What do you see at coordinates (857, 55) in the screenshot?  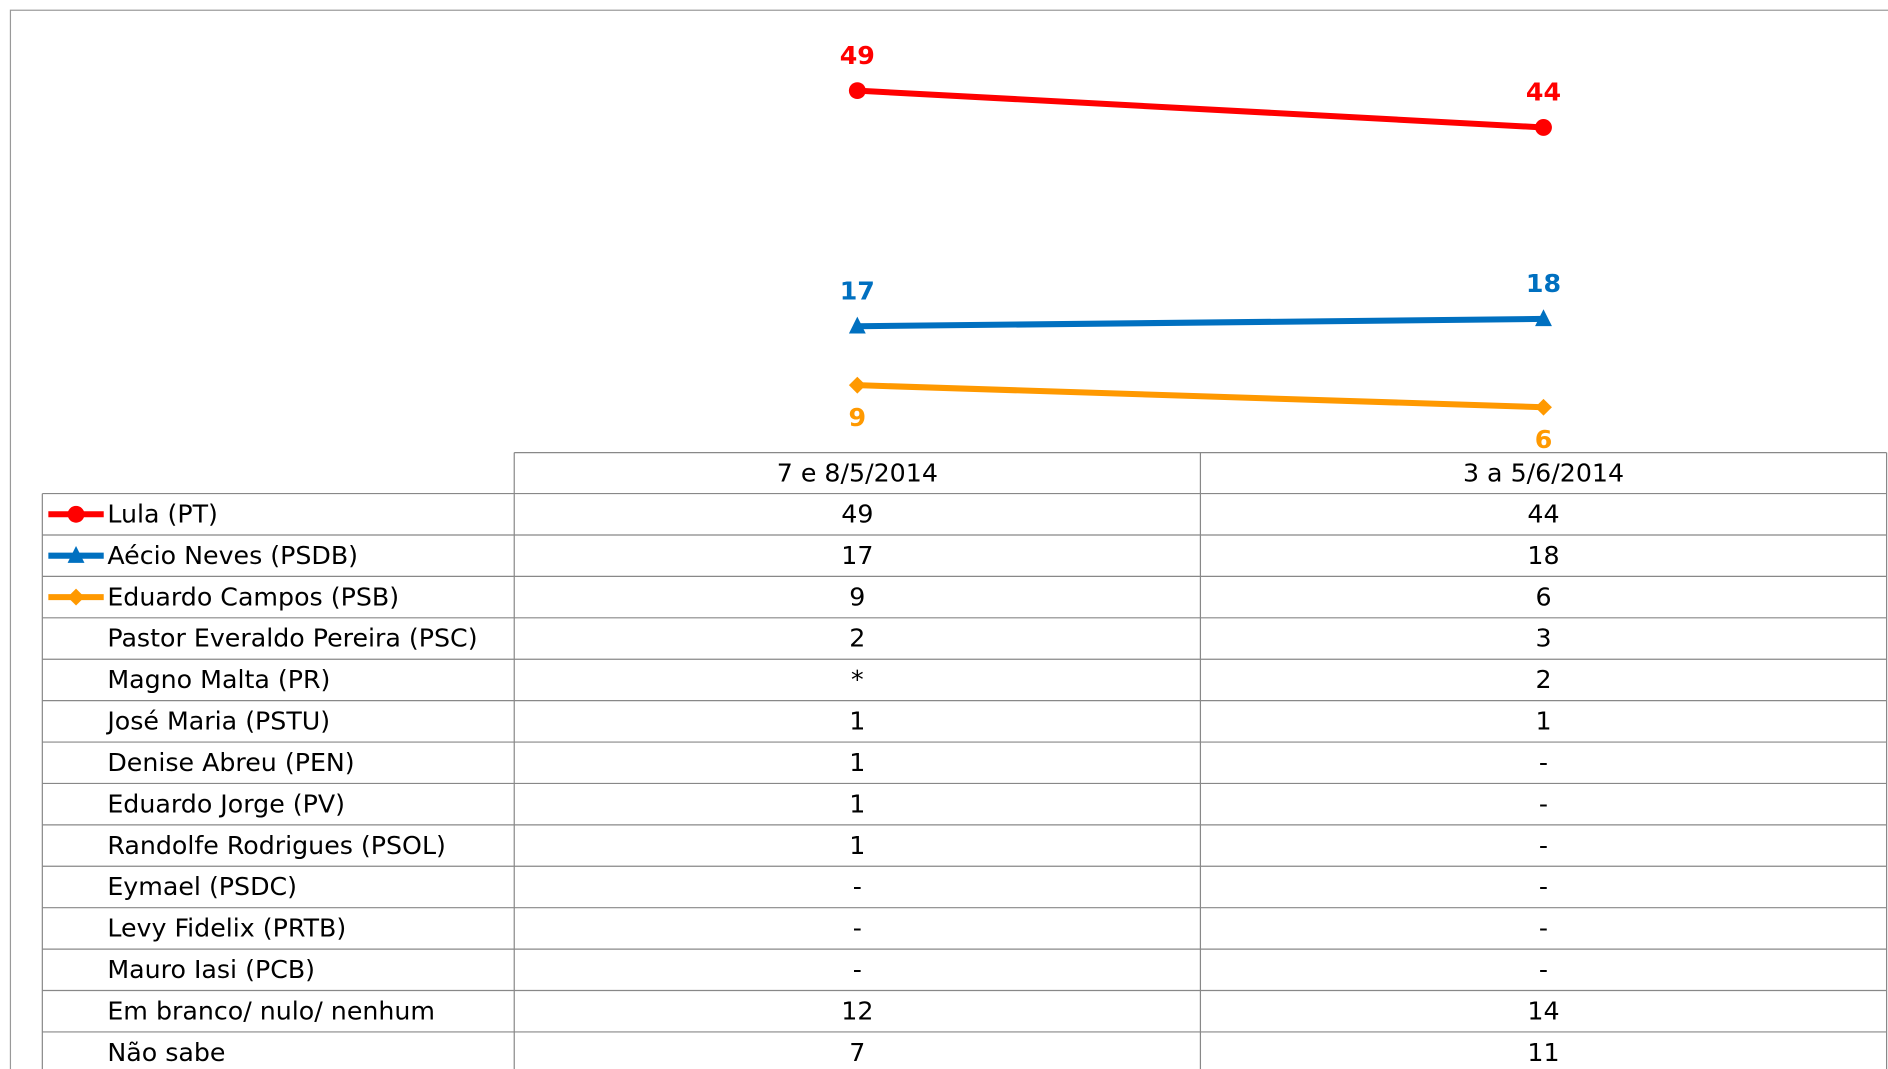 I see `data-label: 49` at bounding box center [857, 55].